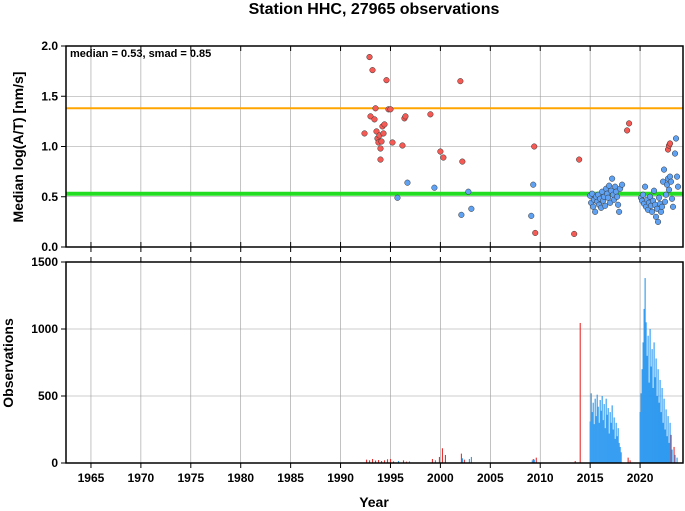  What do you see at coordinates (49, 147) in the screenshot?
I see `top-y-tick-label: 1.0` at bounding box center [49, 147].